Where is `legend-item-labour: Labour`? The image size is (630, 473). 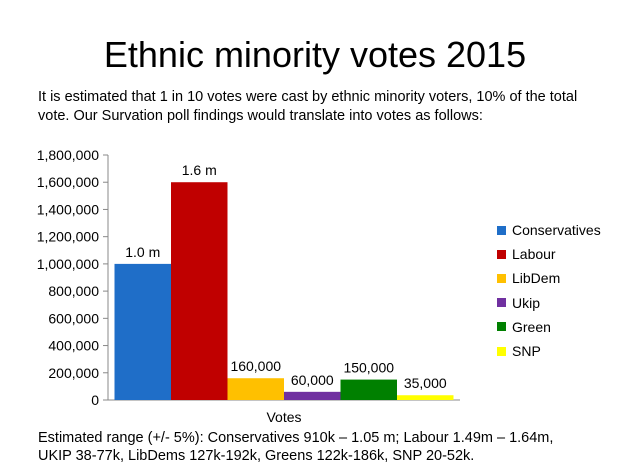 legend-item-labour: Labour is located at coordinates (549, 254).